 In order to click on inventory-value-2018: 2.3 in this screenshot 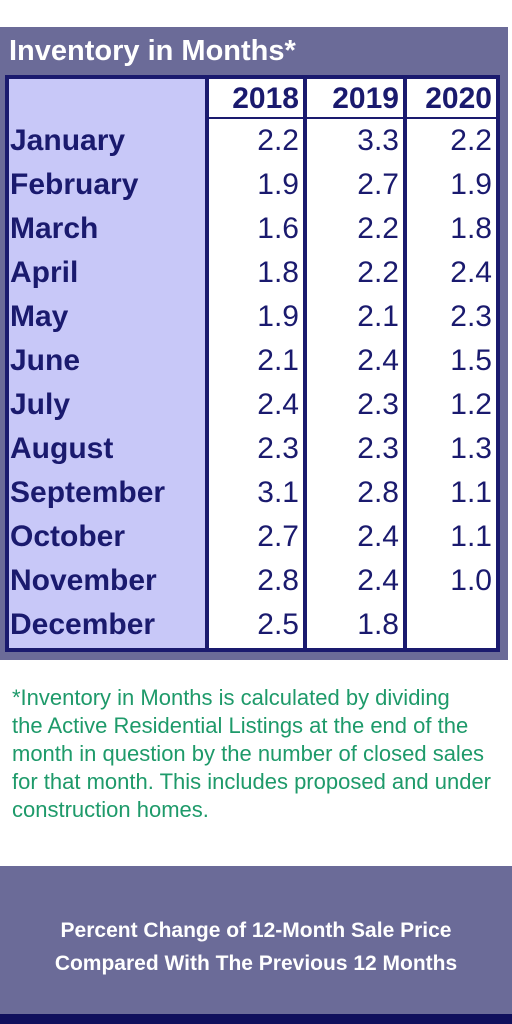, I will do `click(278, 448)`.